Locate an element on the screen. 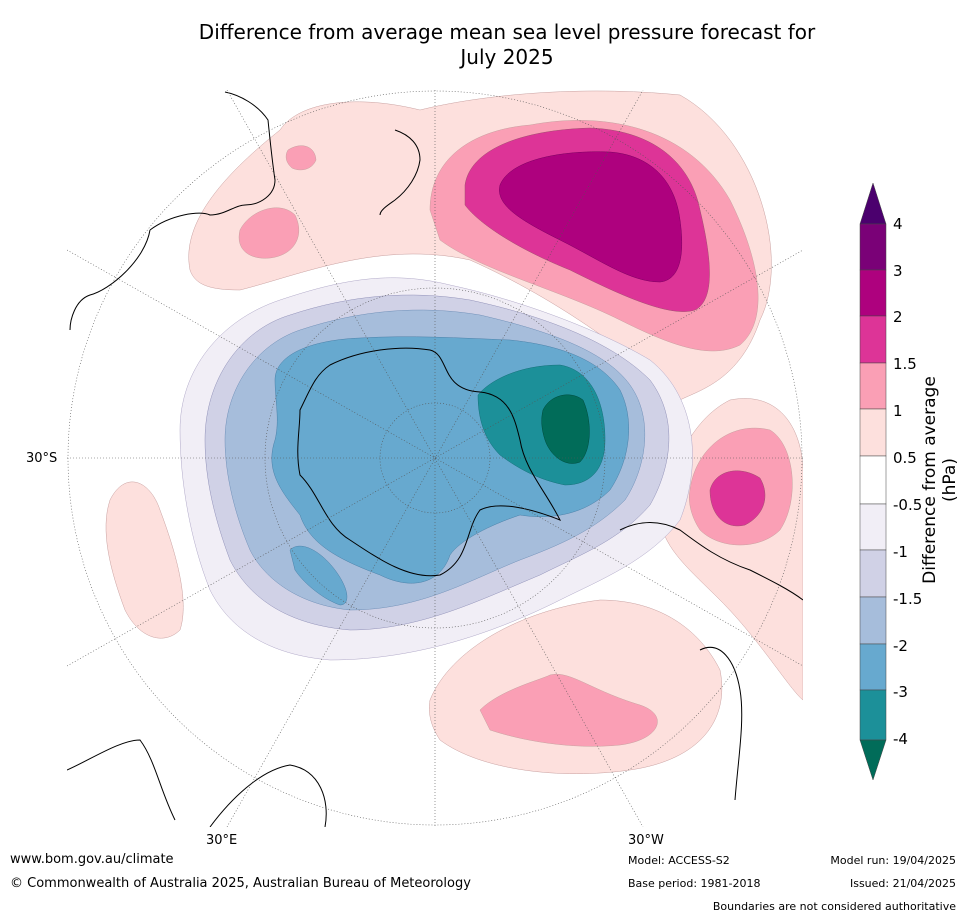 The width and height of the screenshot is (965, 919). colorbar is located at coordinates (873, 481).